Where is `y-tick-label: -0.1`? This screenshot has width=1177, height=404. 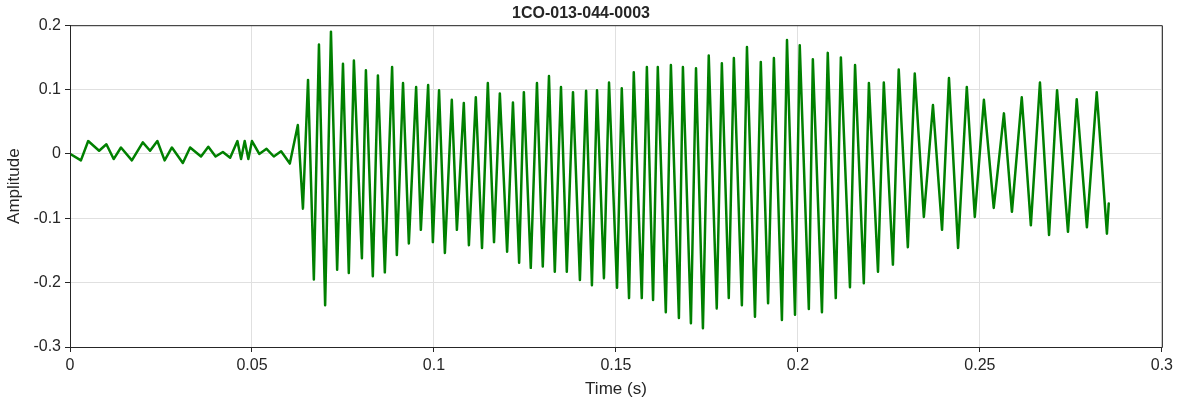 y-tick-label: -0.1 is located at coordinates (47, 217).